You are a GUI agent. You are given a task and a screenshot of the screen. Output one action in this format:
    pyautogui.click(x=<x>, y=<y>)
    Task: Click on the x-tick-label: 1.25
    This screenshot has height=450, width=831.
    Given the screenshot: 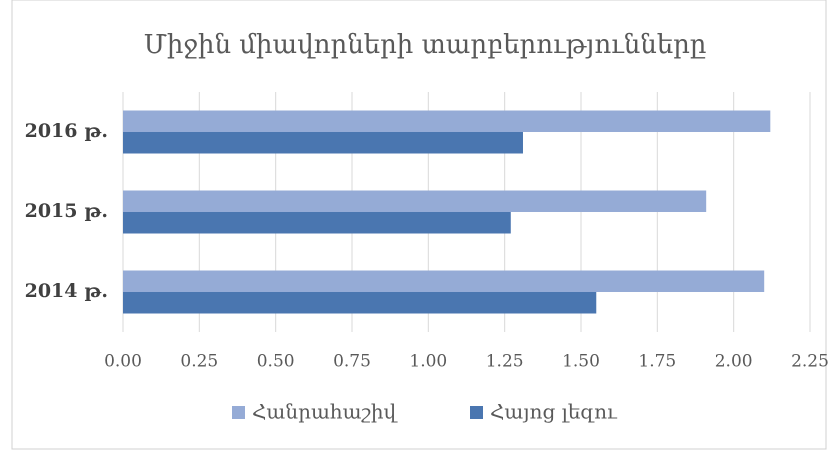 What is the action you would take?
    pyautogui.click(x=505, y=362)
    